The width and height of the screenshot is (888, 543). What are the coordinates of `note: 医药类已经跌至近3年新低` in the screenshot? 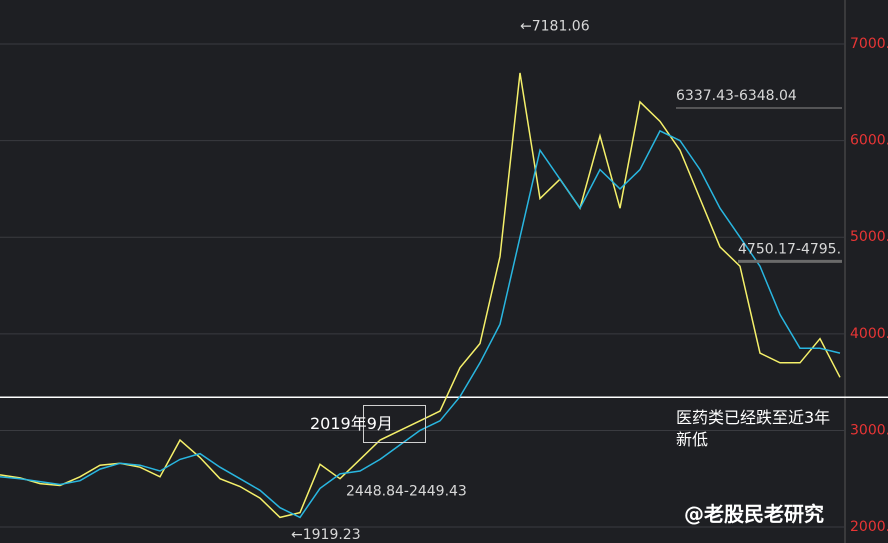 It's located at (753, 428).